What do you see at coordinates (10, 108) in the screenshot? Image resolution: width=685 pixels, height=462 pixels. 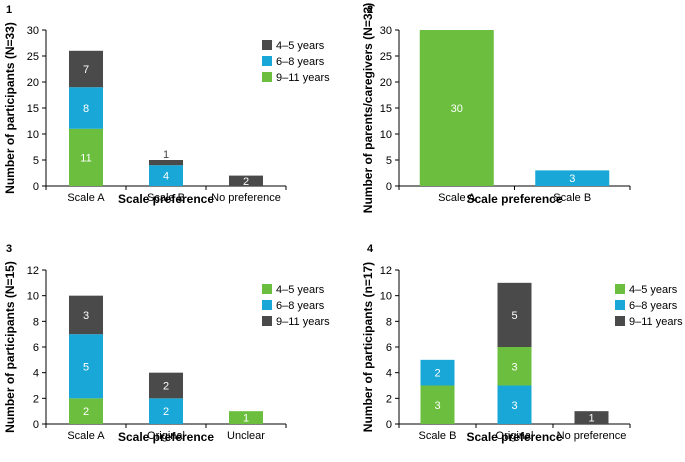 I see `y-axis-title: Number of participants (N=33)` at bounding box center [10, 108].